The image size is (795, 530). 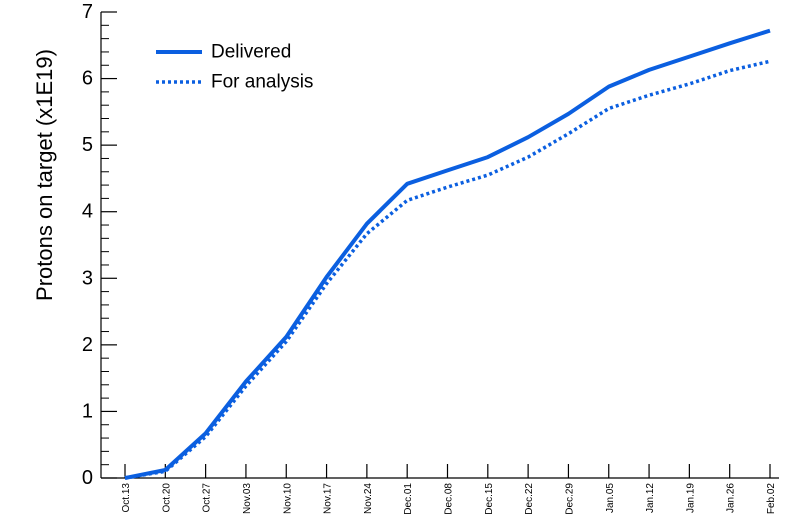 I want to click on x-tick-label: Oct.13, so click(x=126, y=498).